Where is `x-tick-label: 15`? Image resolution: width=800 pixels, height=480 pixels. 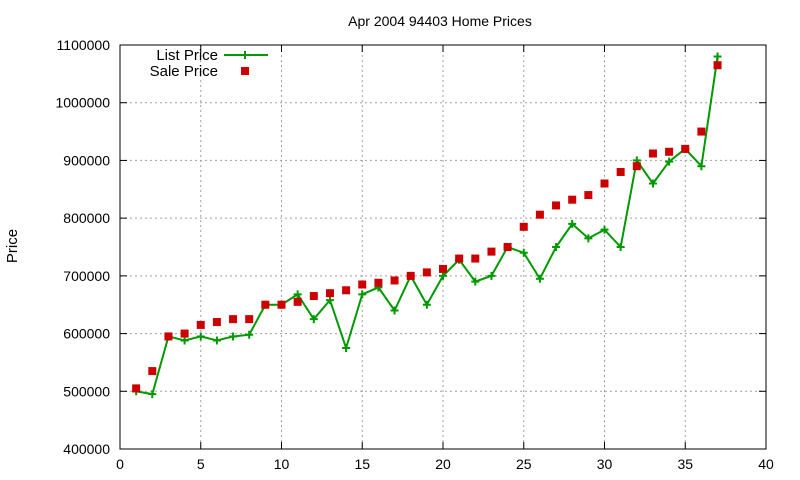 x-tick-label: 15 is located at coordinates (362, 464).